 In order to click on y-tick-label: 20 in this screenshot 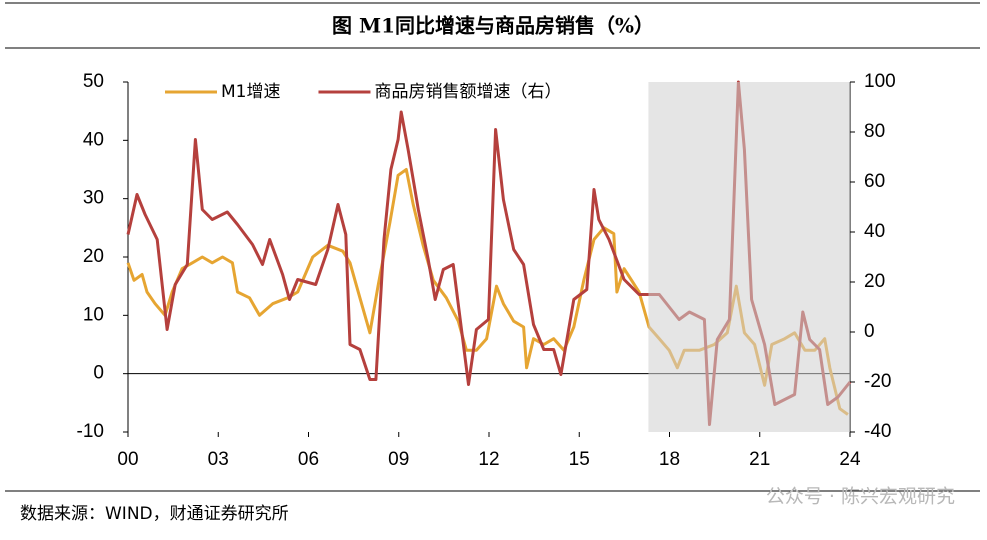, I will do `click(93, 256)`.